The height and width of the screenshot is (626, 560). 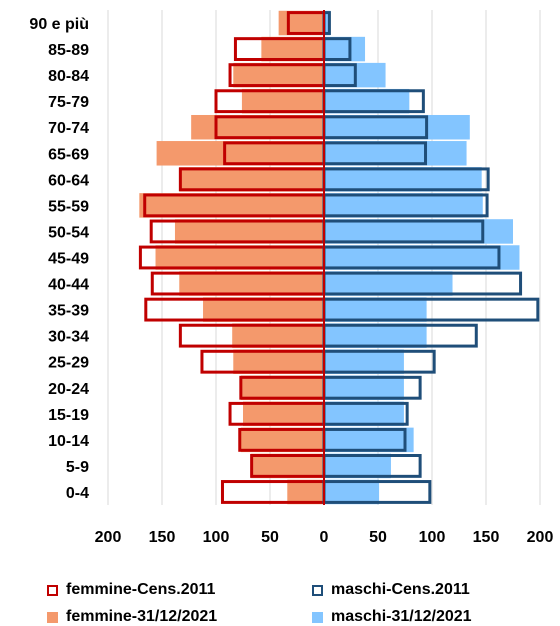 I want to click on age-group-label: 55-59, so click(x=68, y=206).